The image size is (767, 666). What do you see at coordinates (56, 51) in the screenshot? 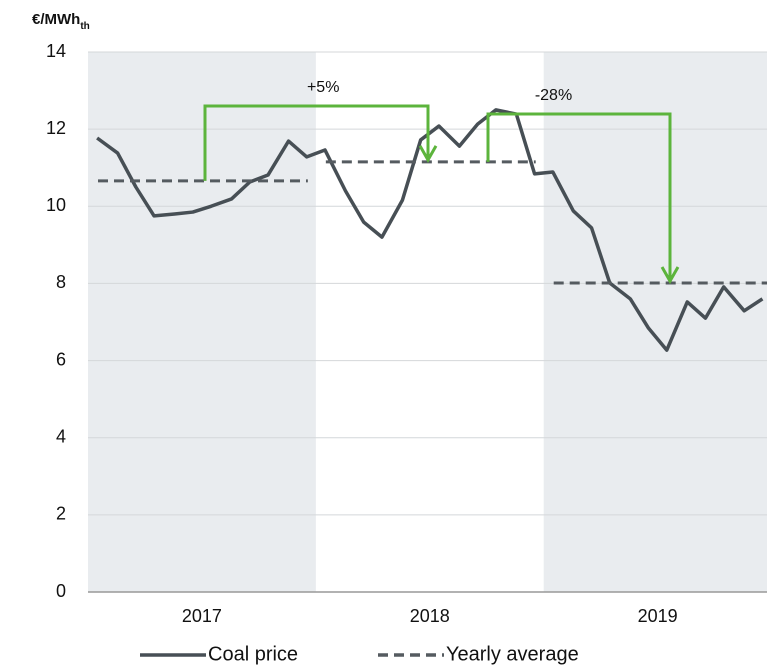
I see `y-tick-label: 14` at bounding box center [56, 51].